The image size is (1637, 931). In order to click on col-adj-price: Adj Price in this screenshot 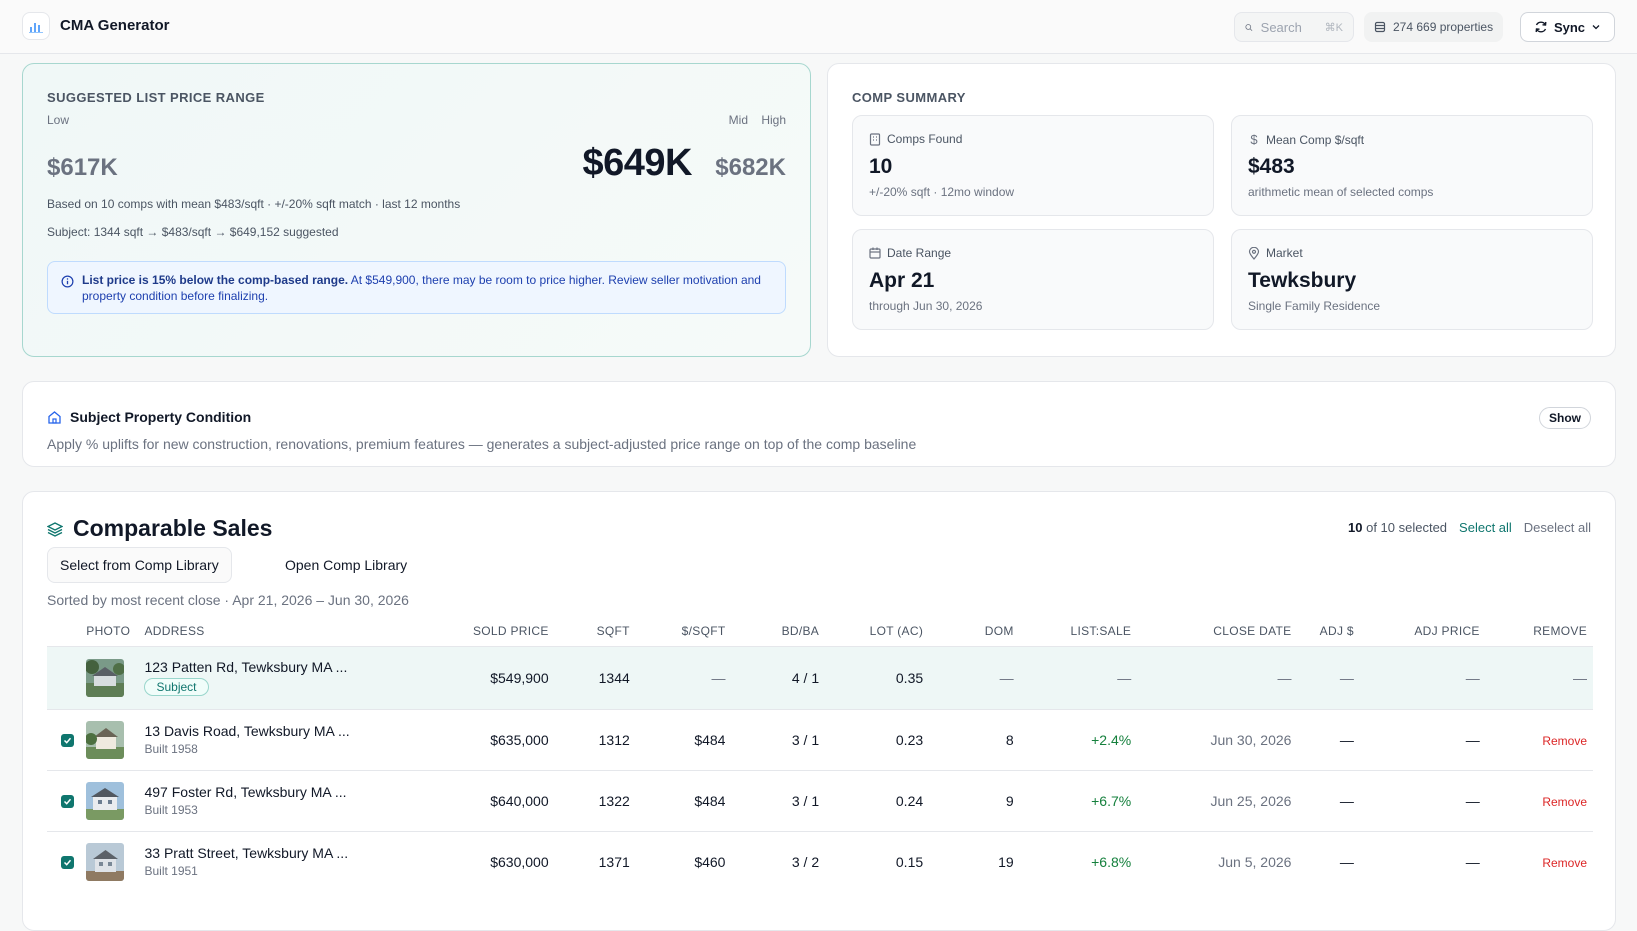, I will do `click(1447, 630)`.